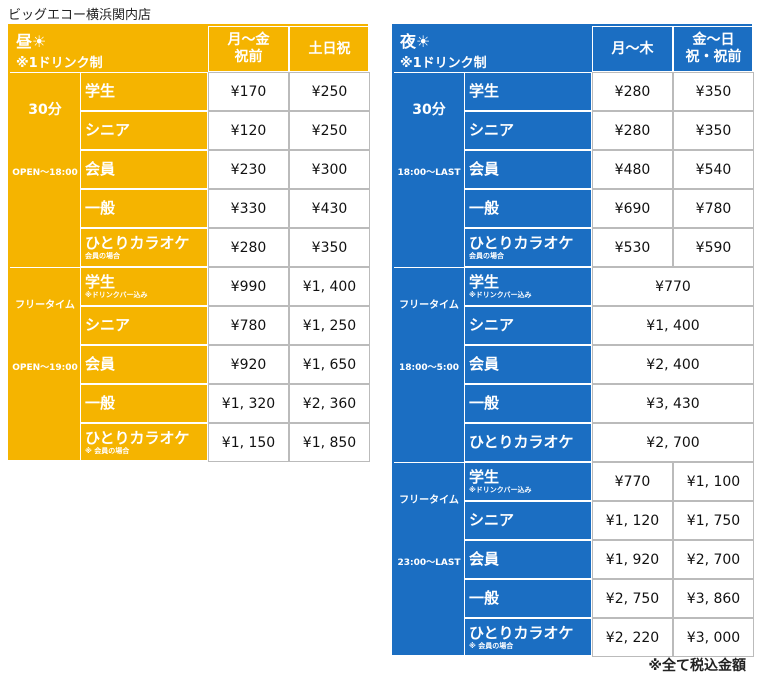  I want to click on time-cell: フリータイム 18:00～5:00, so click(429, 364).